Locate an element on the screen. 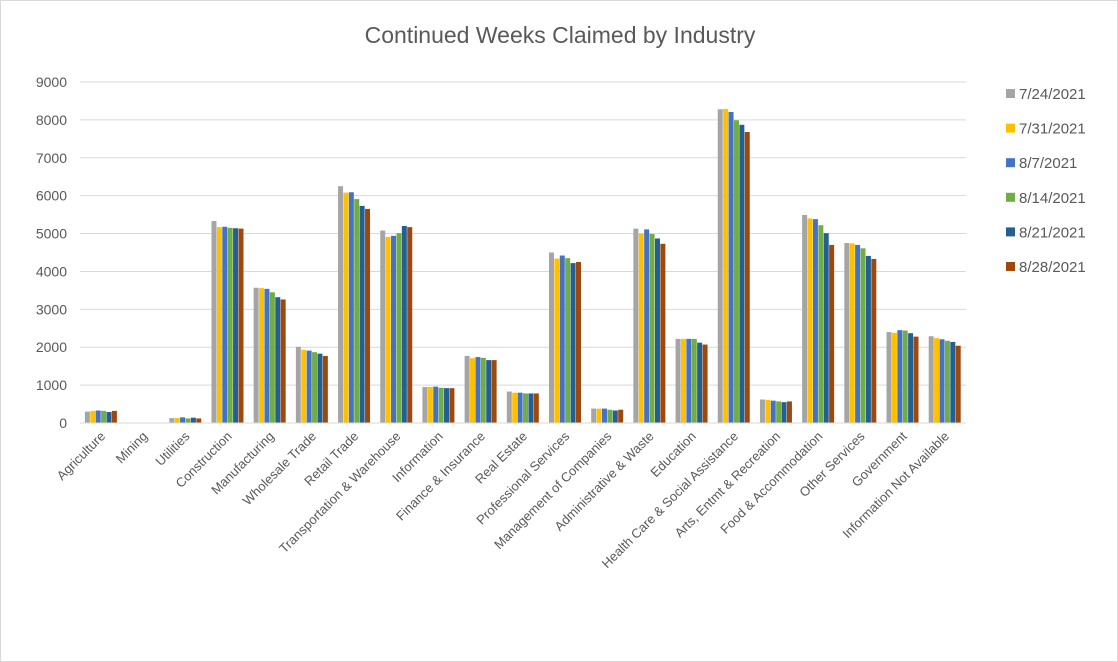  legend-label: 8/28/2021 is located at coordinates (1052, 267).